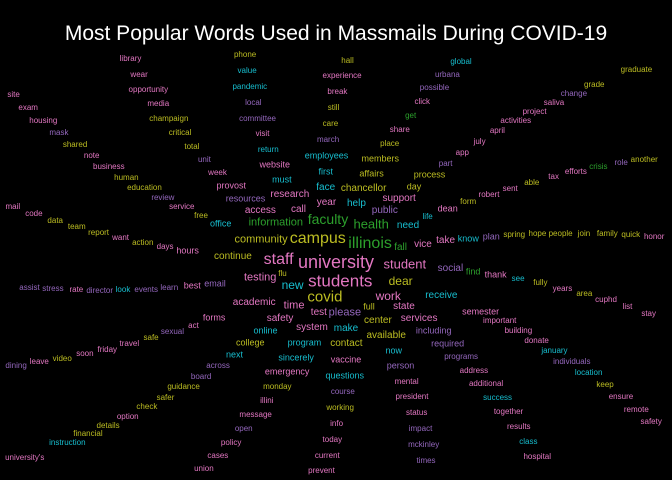 Image resolution: width=672 pixels, height=480 pixels. I want to click on cloud-word: president, so click(412, 397).